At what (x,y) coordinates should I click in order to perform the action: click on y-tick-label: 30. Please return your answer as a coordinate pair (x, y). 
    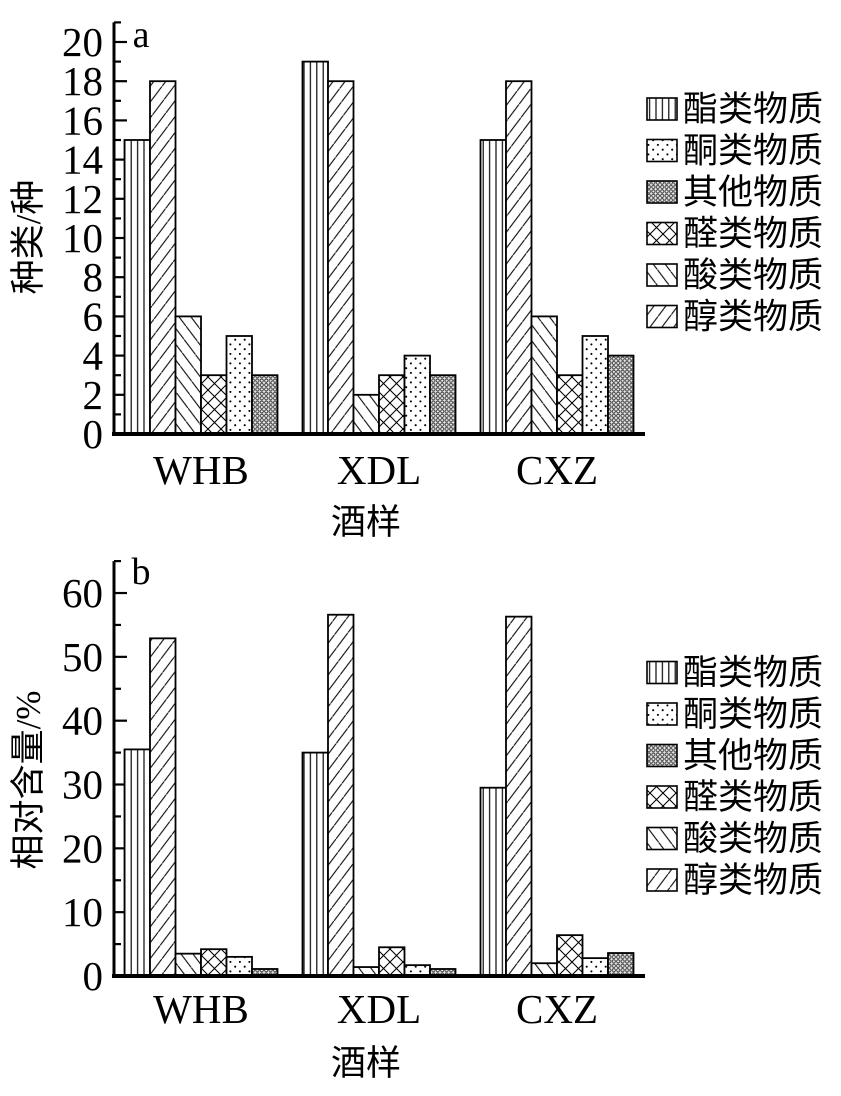
    Looking at the image, I should click on (82, 785).